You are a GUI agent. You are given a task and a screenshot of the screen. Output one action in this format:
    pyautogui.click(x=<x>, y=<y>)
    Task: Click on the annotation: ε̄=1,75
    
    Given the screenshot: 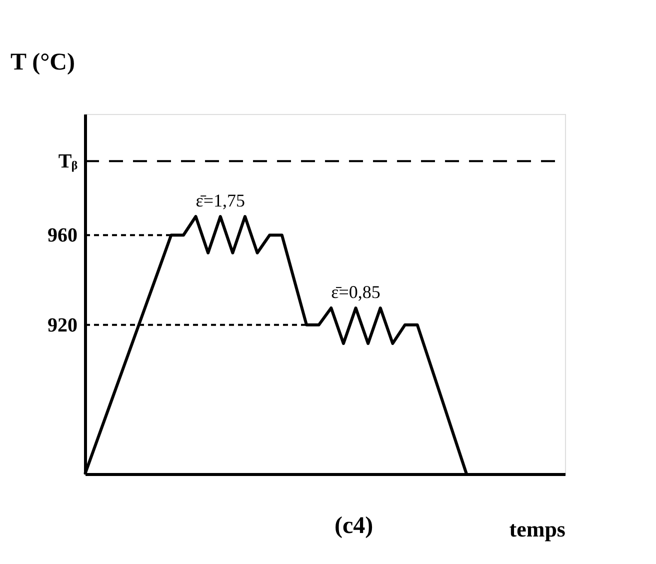 What is the action you would take?
    pyautogui.click(x=220, y=200)
    